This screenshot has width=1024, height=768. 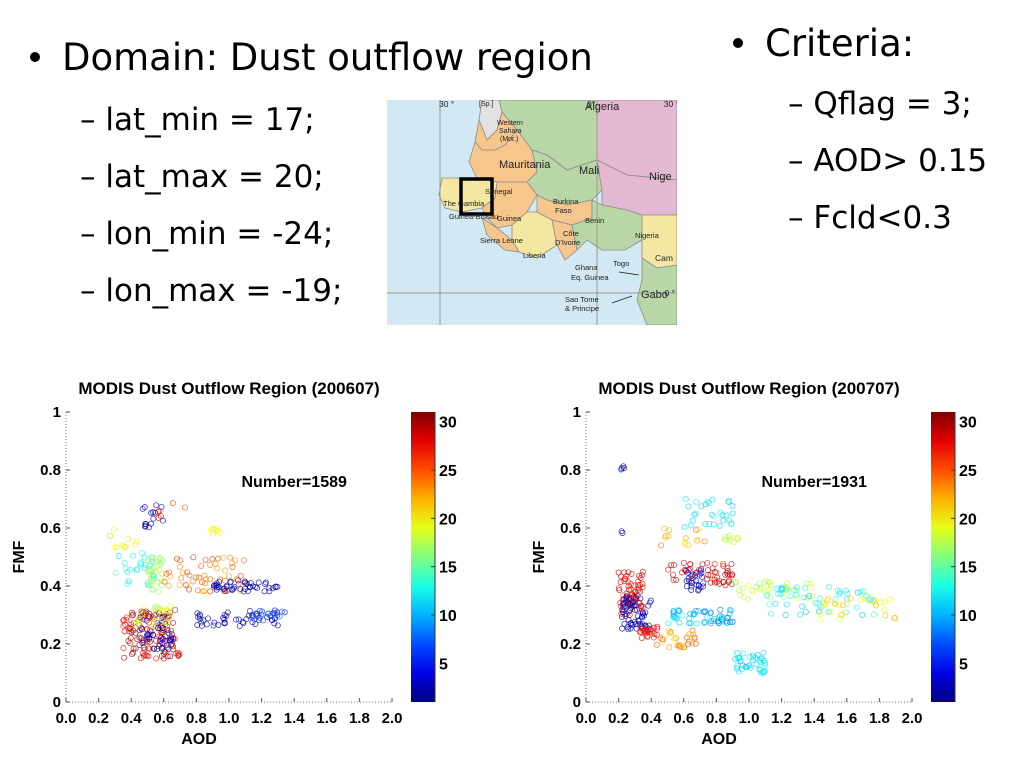 What do you see at coordinates (448, 616) in the screenshot?
I see `colorbar-tick-label: 10` at bounding box center [448, 616].